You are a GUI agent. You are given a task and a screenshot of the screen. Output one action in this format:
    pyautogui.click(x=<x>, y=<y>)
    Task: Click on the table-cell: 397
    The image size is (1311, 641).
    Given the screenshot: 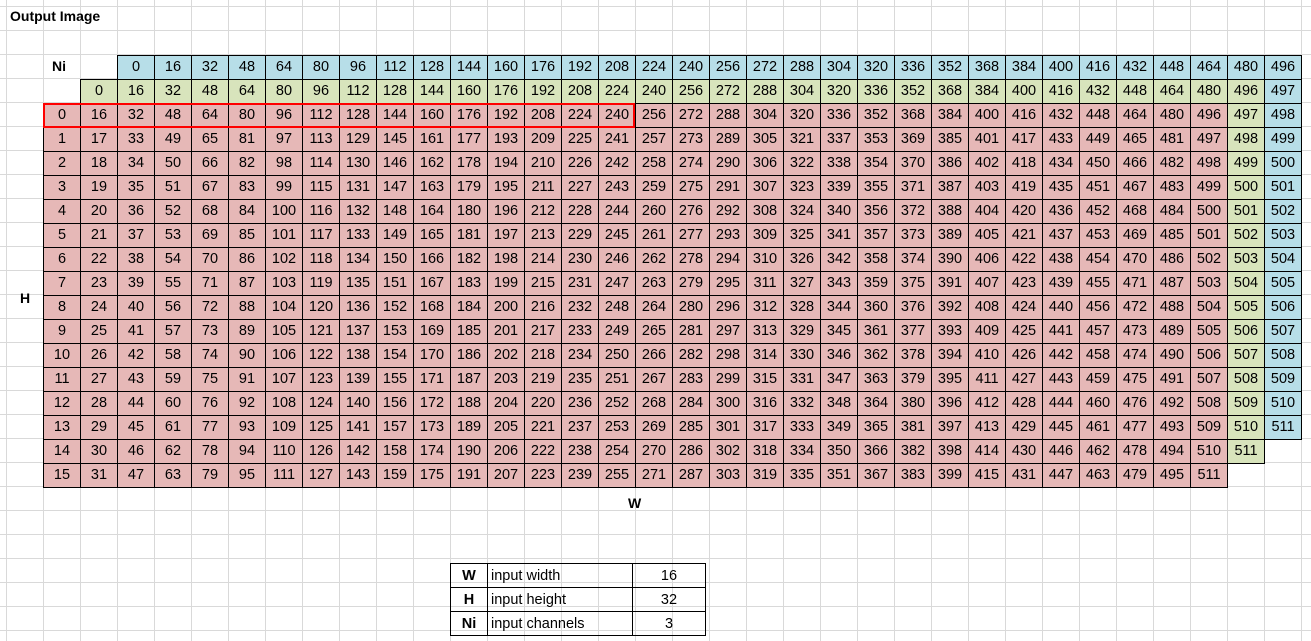 What is the action you would take?
    pyautogui.click(x=950, y=427)
    